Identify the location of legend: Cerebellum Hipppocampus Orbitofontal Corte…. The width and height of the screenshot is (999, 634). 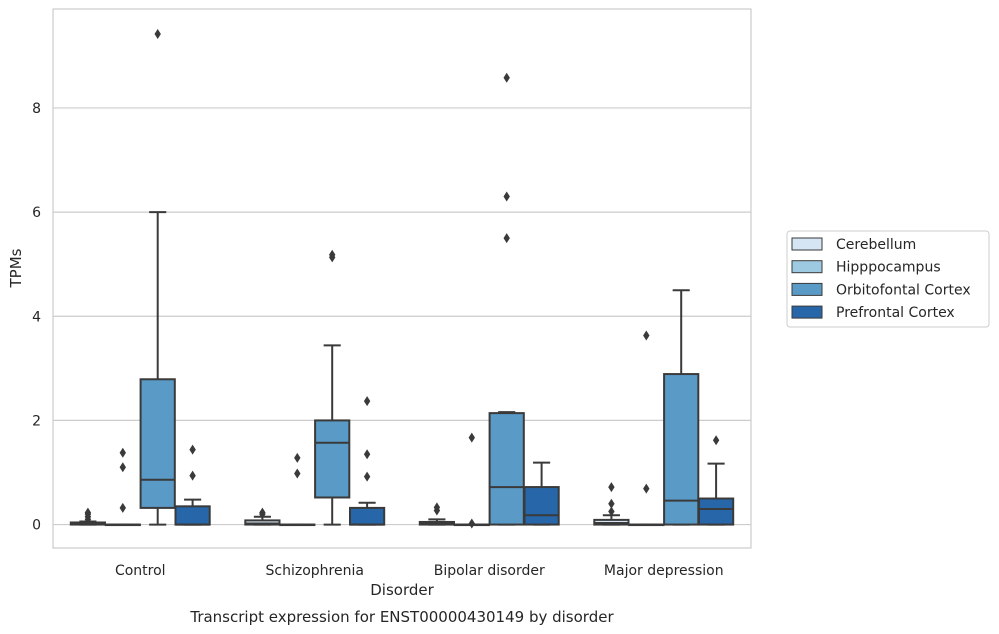
(888, 279).